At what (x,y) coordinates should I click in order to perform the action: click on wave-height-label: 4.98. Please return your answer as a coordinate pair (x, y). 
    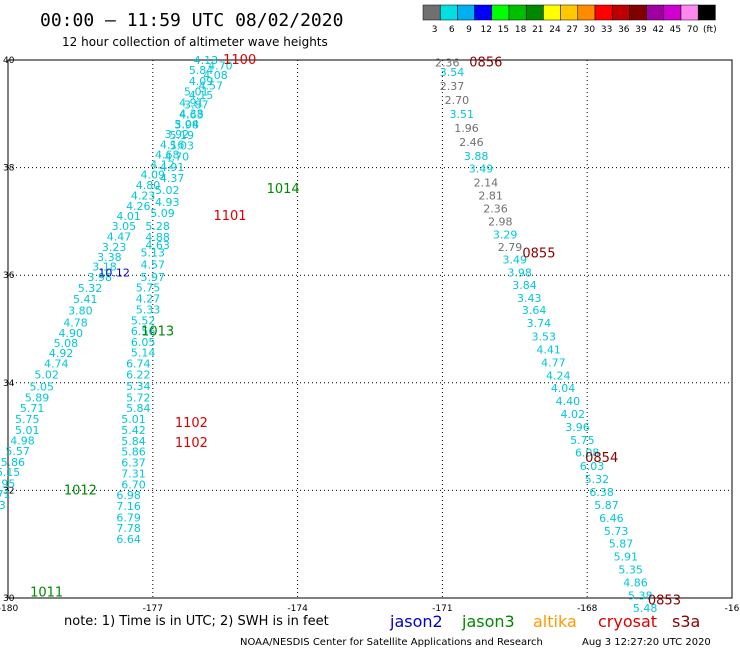
    Looking at the image, I should click on (22, 440).